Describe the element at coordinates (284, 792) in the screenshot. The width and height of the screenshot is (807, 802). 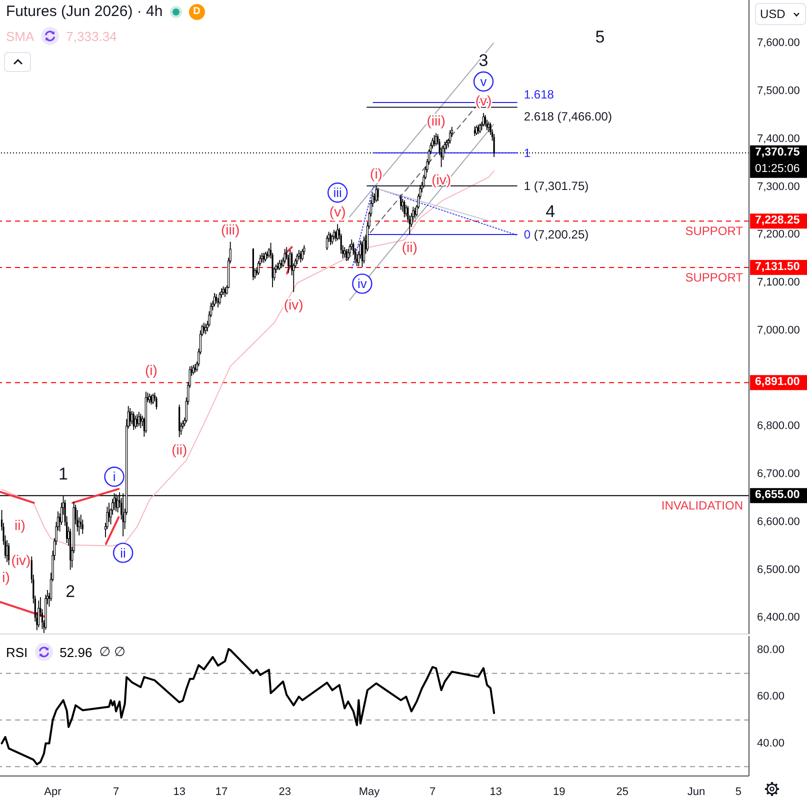
I see `x-tick-label: 23` at that location.